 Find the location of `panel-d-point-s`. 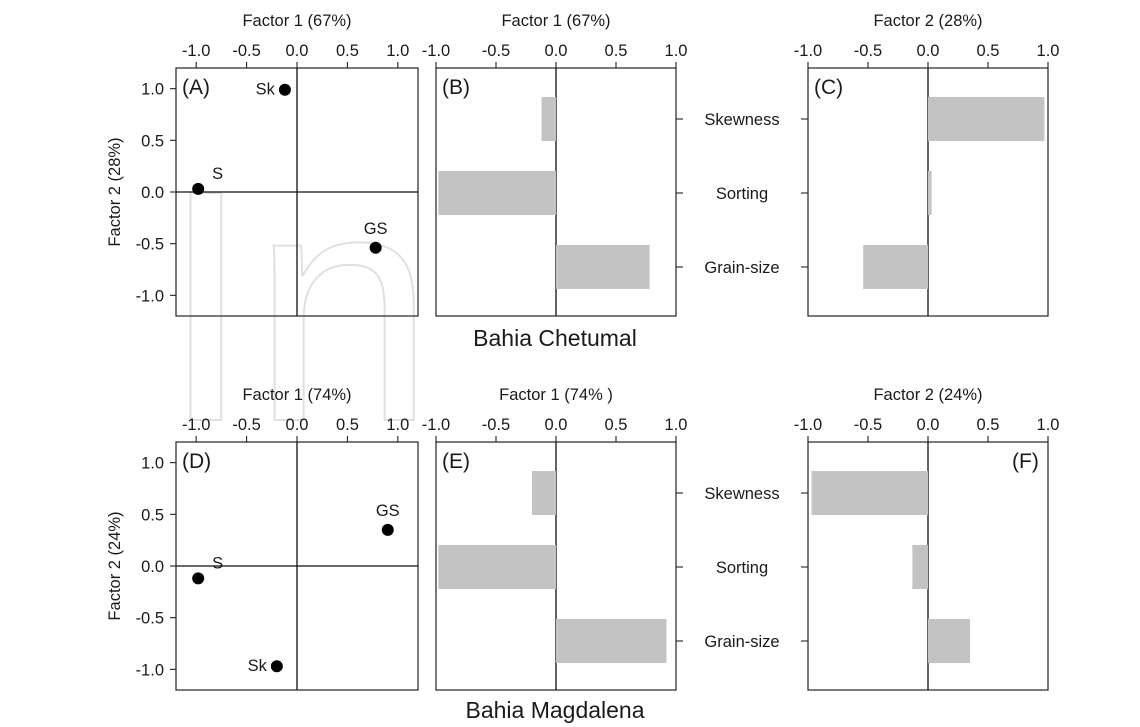

panel-d-point-s is located at coordinates (198, 578).